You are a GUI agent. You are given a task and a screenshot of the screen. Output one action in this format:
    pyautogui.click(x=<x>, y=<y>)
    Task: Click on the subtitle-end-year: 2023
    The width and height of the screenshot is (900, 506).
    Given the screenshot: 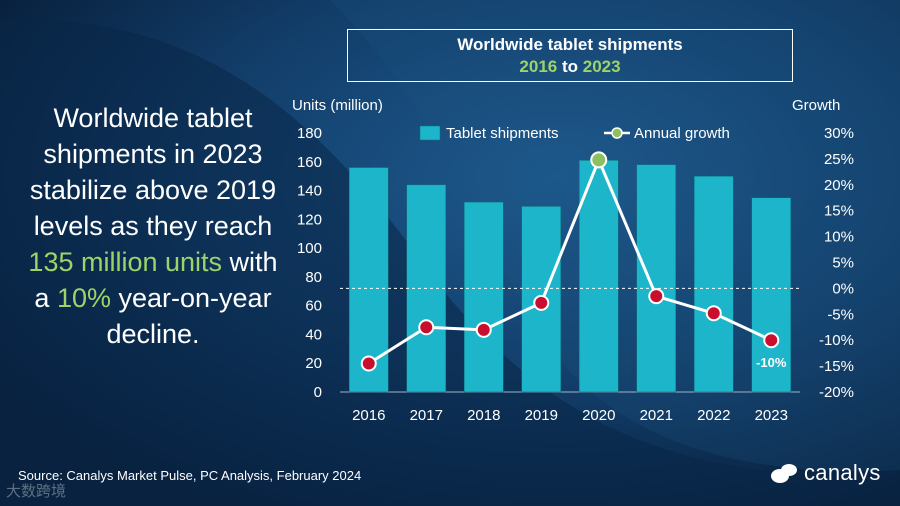 What is the action you would take?
    pyautogui.click(x=601, y=66)
    